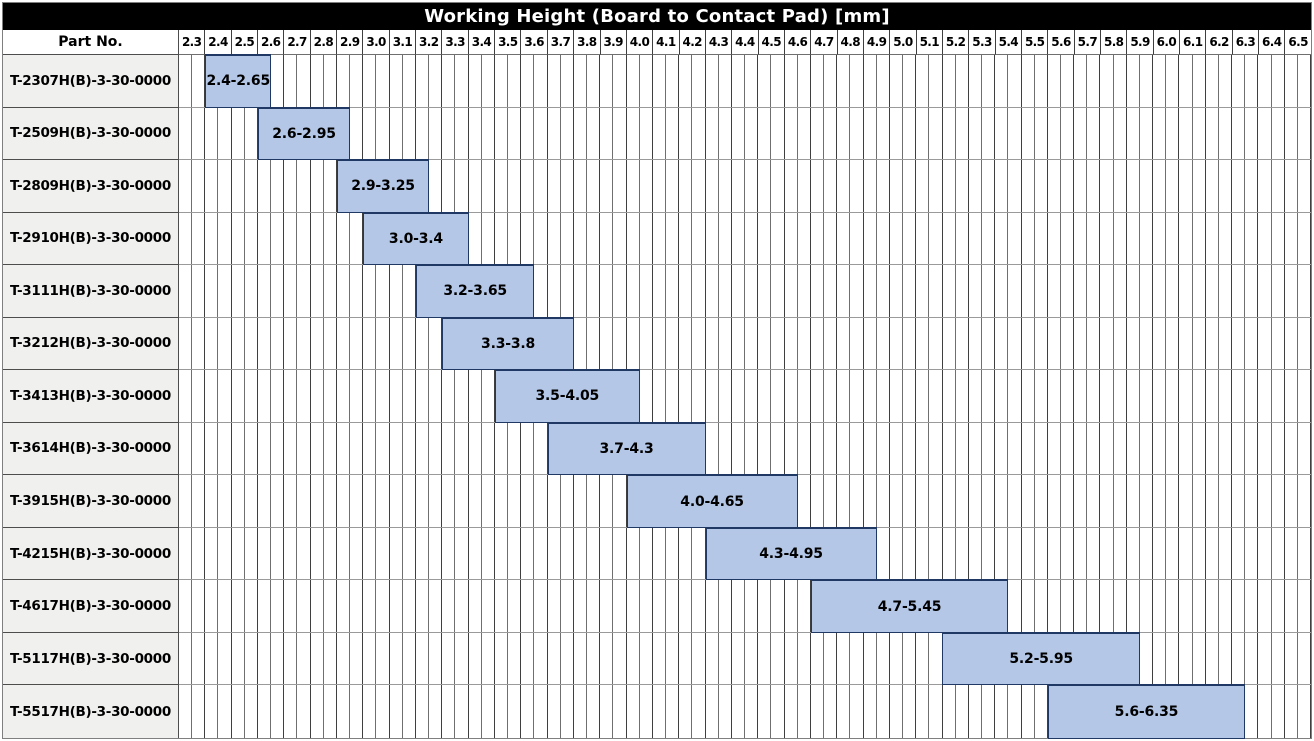 This screenshot has height=741, width=1314. I want to click on tick-label: 6.5, so click(1298, 42).